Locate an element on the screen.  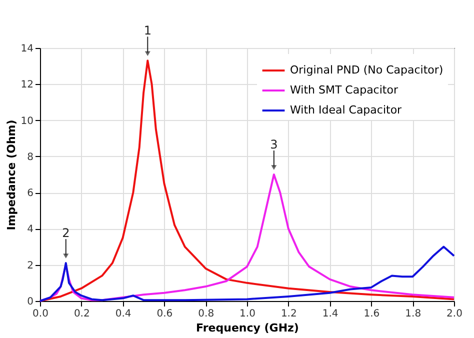
x-tick-label: 0.0 is located at coordinates (40, 314).